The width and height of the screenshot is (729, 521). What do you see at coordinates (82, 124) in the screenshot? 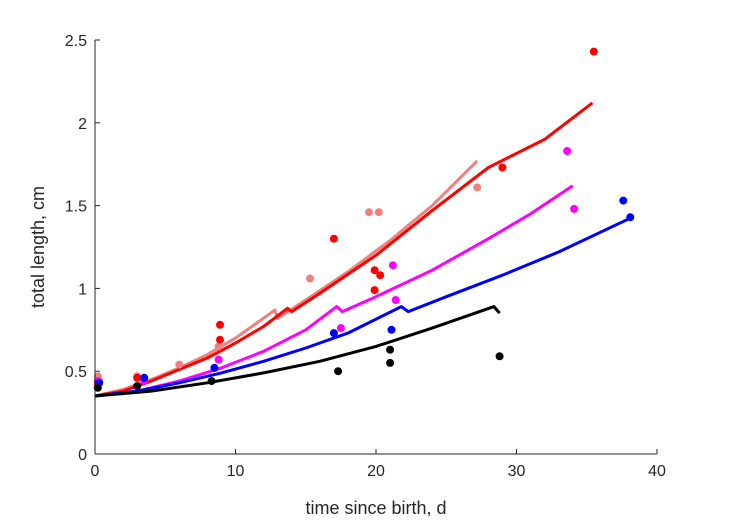
I see `y-tick-label: 2` at bounding box center [82, 124].